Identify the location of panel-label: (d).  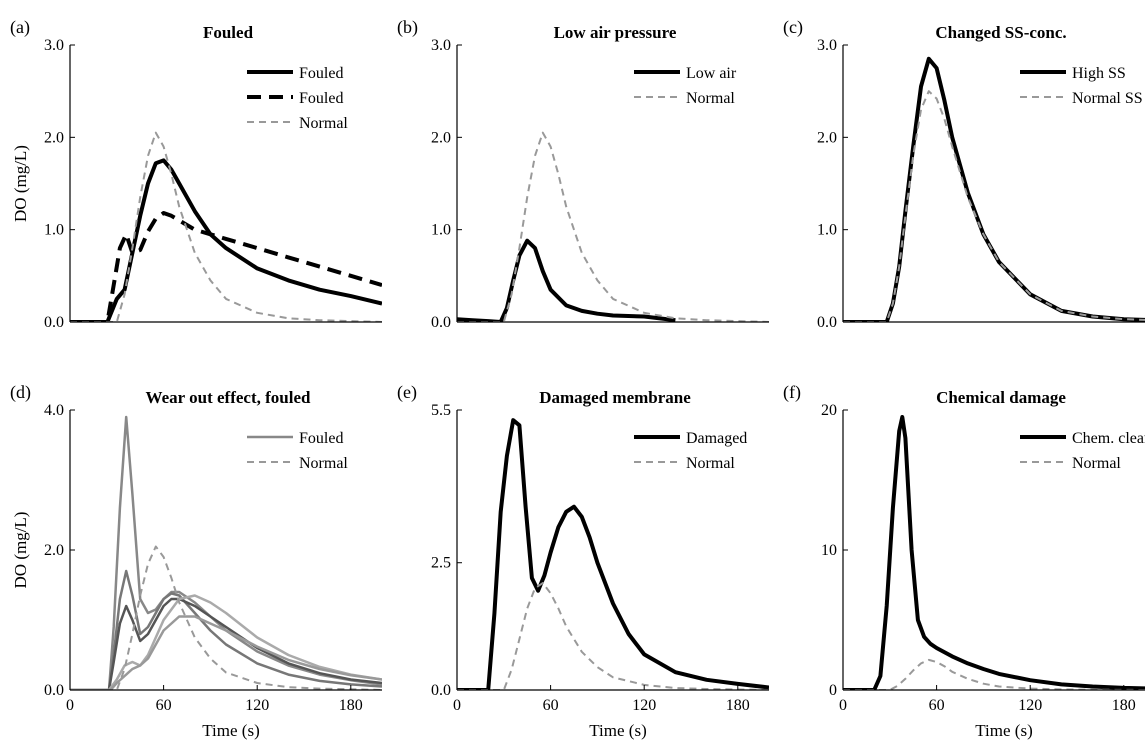
(20, 392).